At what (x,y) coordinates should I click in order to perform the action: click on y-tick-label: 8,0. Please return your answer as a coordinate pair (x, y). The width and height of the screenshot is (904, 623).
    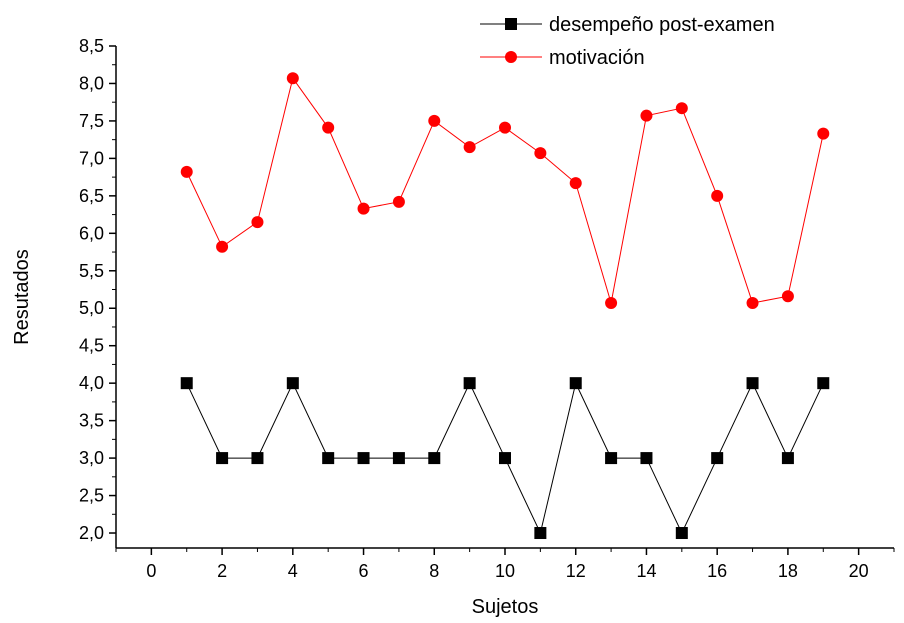
    Looking at the image, I should click on (91, 83).